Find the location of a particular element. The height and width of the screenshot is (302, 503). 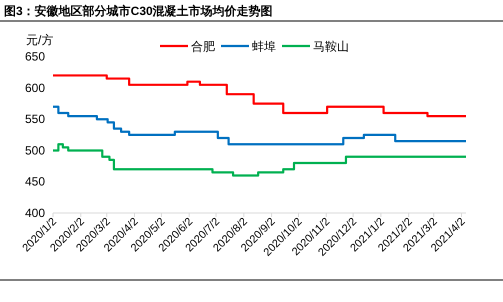

legend-label: 合肥 is located at coordinates (203, 47).